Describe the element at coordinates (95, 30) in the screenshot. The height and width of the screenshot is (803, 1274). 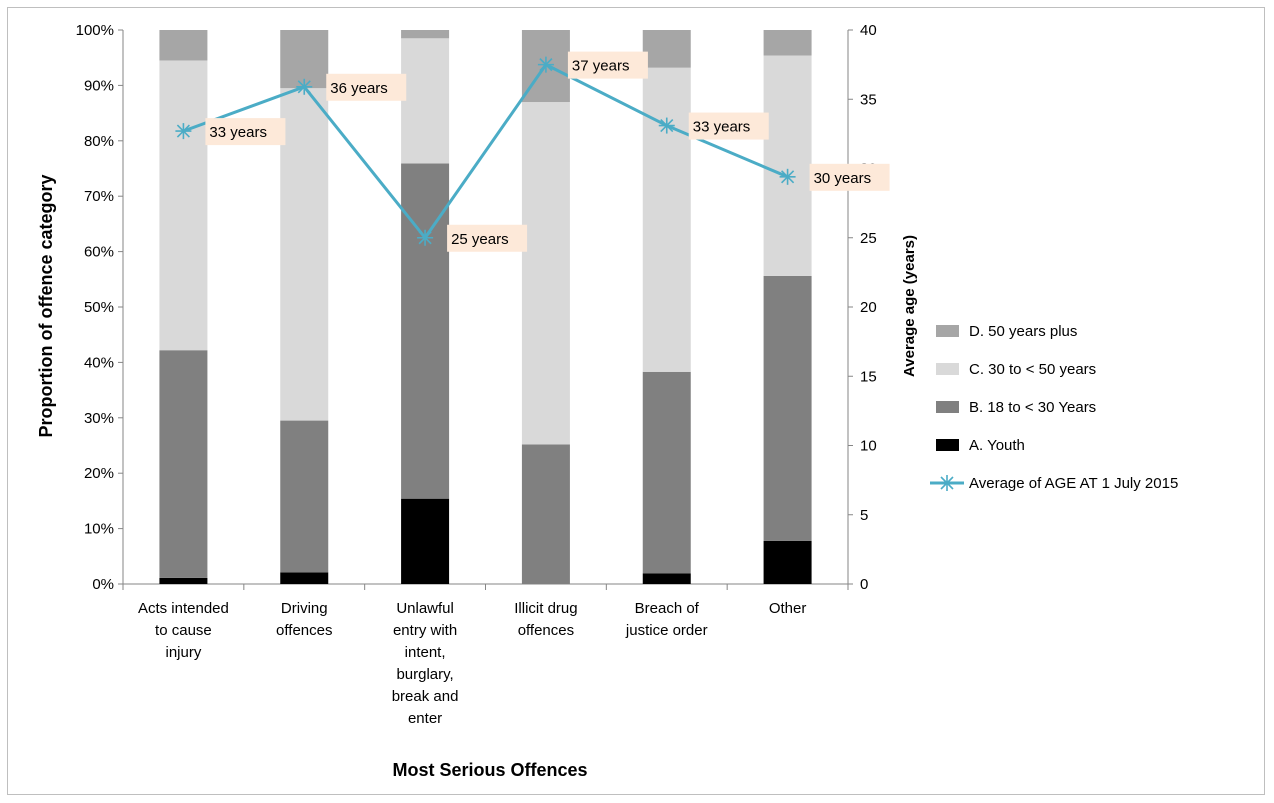
I see `left-tick-label: 100%` at that location.